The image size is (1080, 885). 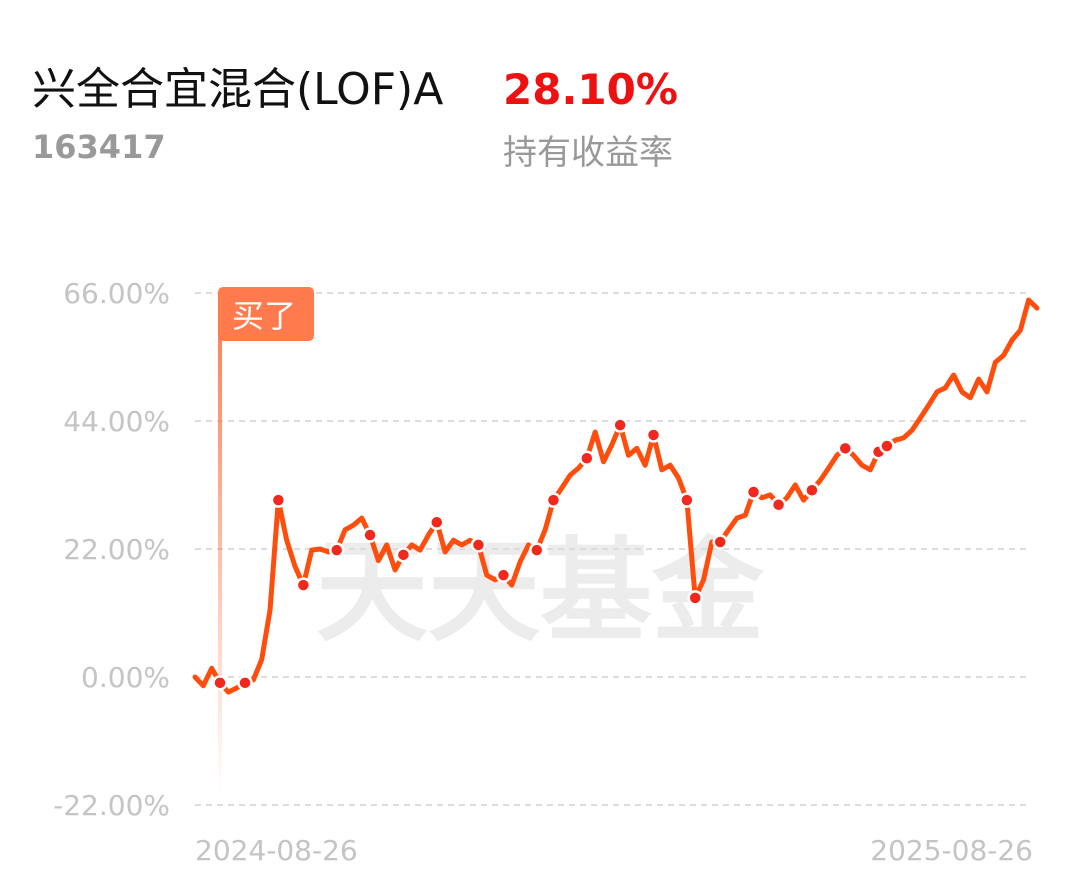 What do you see at coordinates (116, 293) in the screenshot?
I see `y-tick-label: 66.00%` at bounding box center [116, 293].